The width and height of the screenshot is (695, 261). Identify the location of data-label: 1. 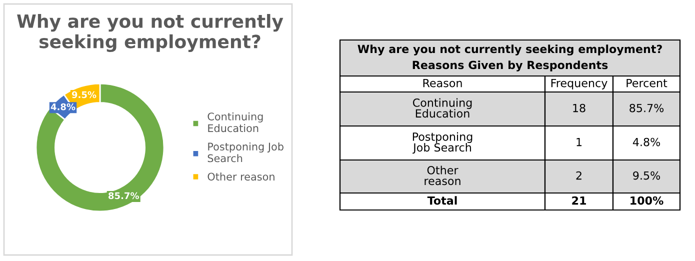
(579, 142).